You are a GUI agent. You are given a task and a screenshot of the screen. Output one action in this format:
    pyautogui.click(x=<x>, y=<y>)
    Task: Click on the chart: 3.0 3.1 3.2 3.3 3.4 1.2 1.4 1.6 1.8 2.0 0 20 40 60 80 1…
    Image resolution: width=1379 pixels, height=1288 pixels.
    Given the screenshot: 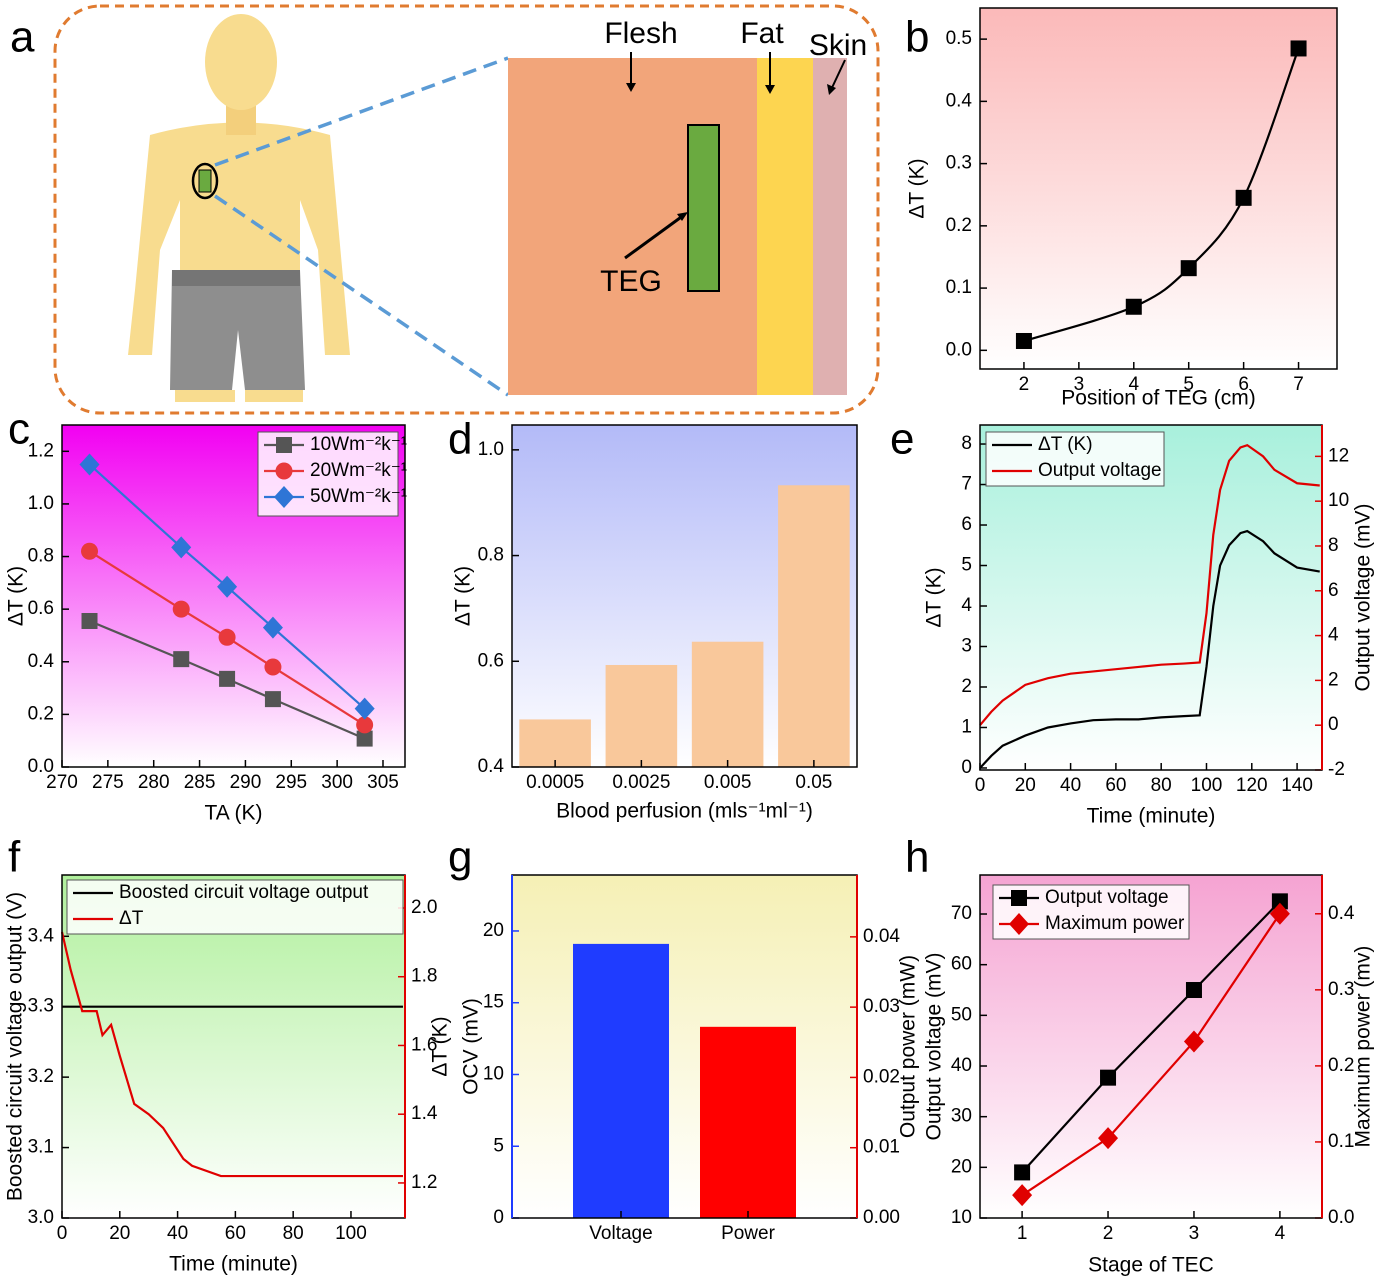 What is the action you would take?
    pyautogui.click(x=228, y=1054)
    